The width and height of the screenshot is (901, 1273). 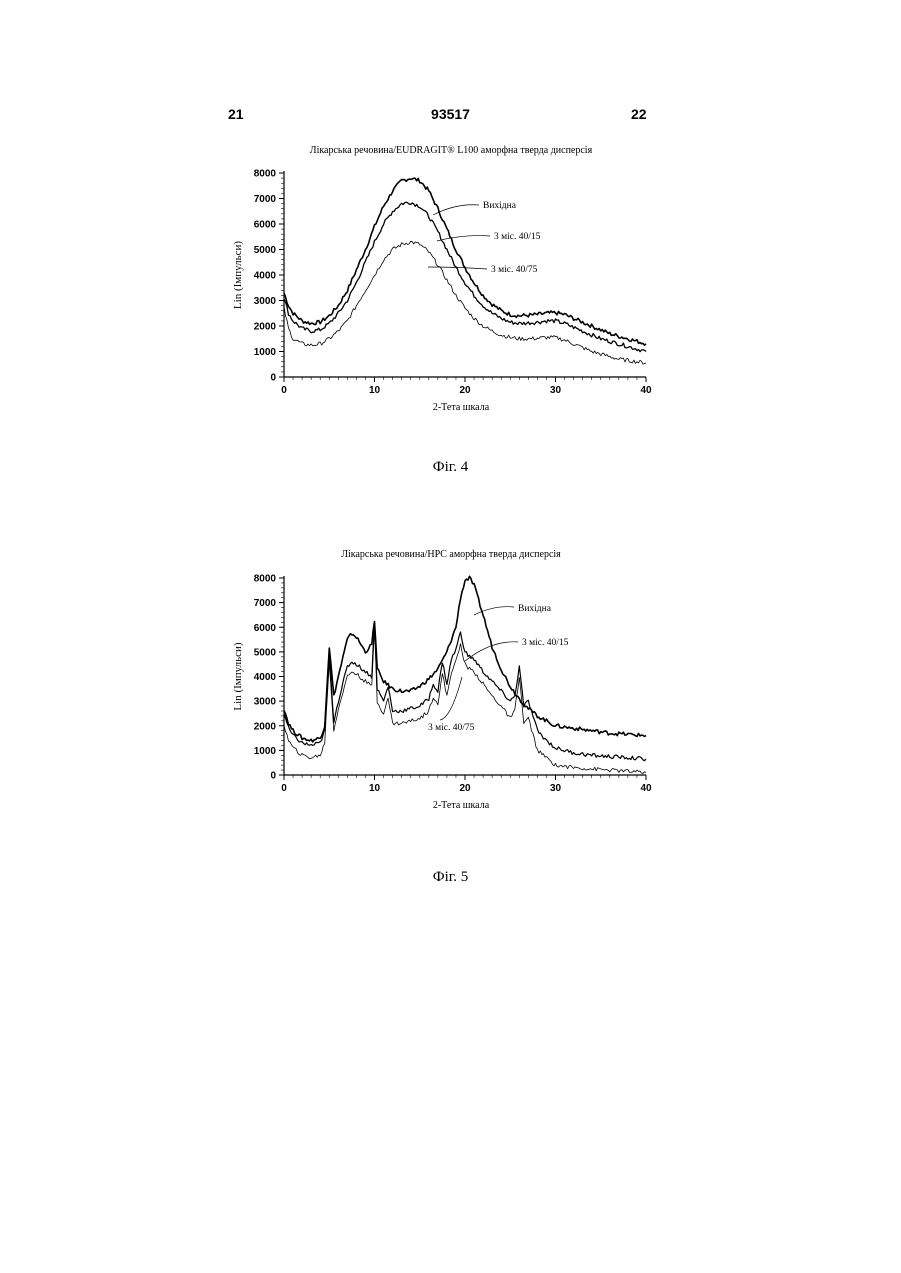 I want to click on figure-5-caption: Фіг. 5, so click(x=450, y=877).